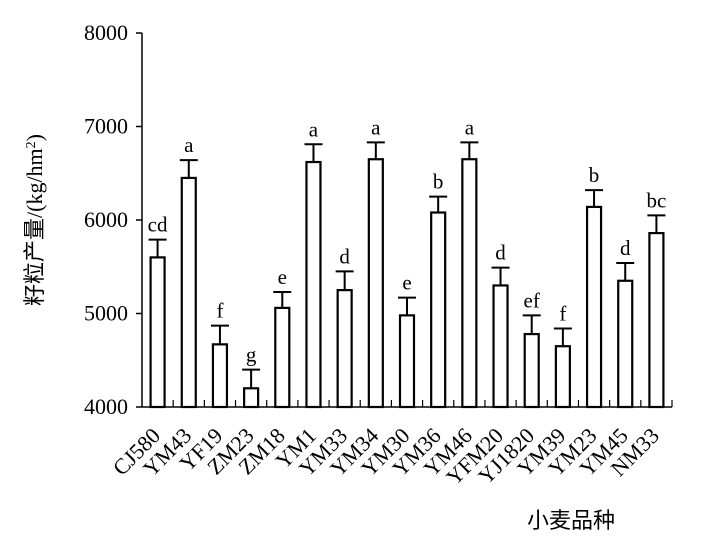 This screenshot has width=710, height=555. Describe the element at coordinates (34, 220) in the screenshot. I see `y-axis-label: 籽粒产量/(kg/hm2)` at that location.